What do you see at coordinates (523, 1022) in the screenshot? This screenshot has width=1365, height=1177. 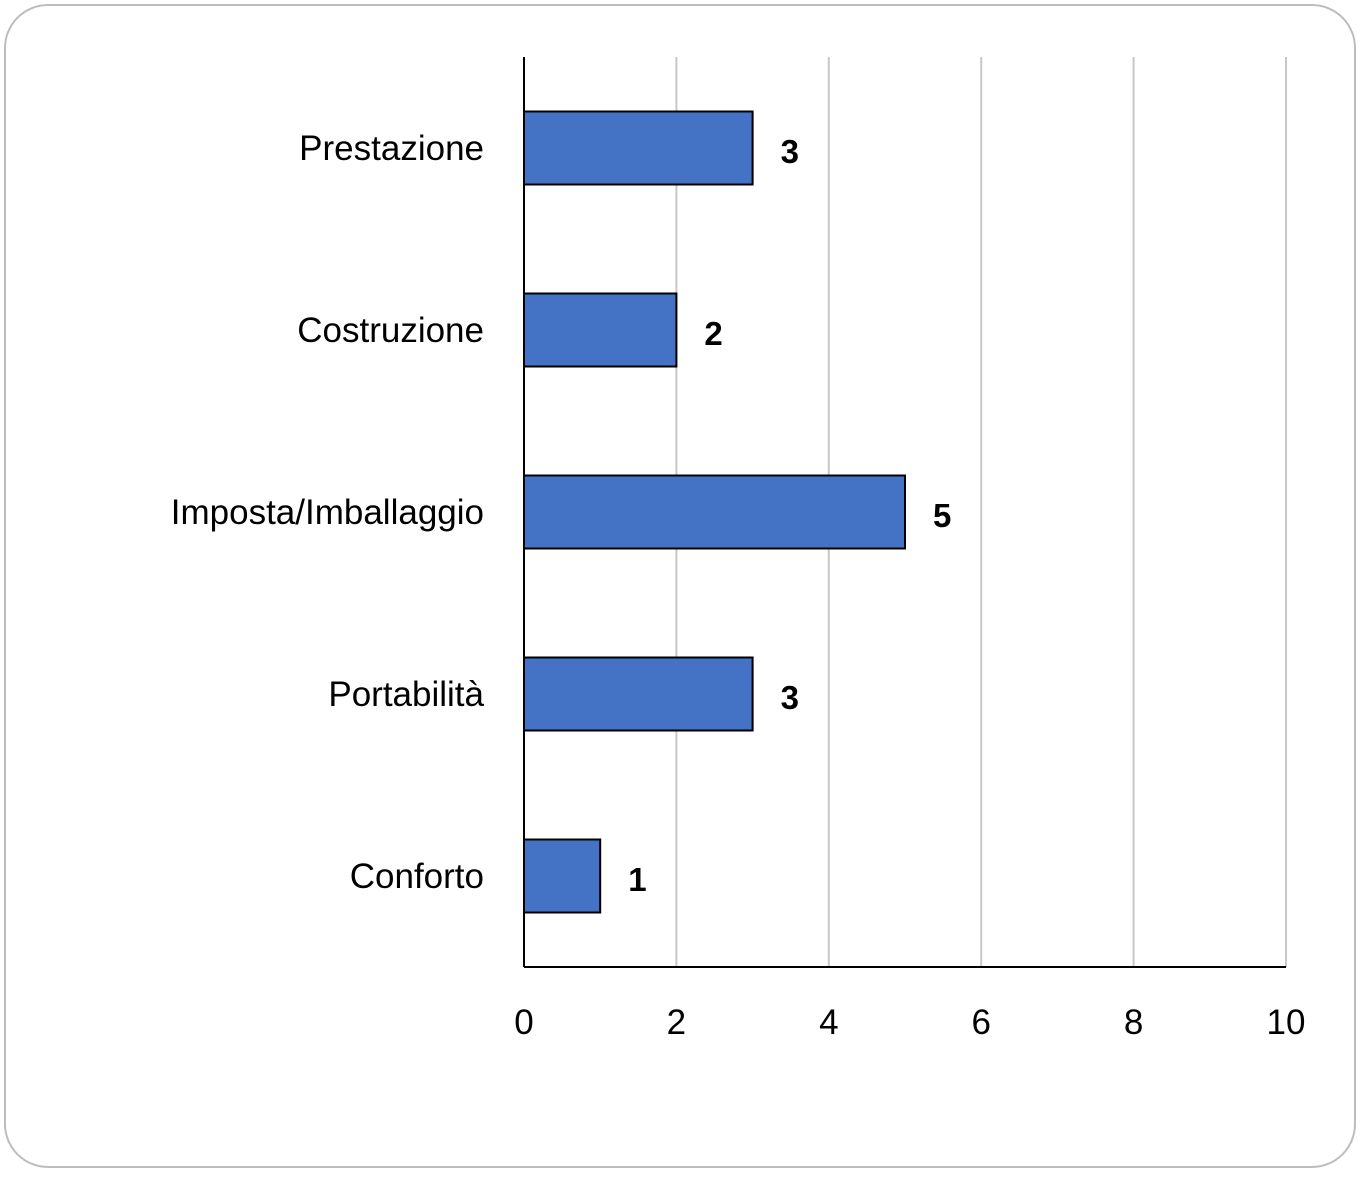 I see `x-tick-label: 0` at bounding box center [523, 1022].